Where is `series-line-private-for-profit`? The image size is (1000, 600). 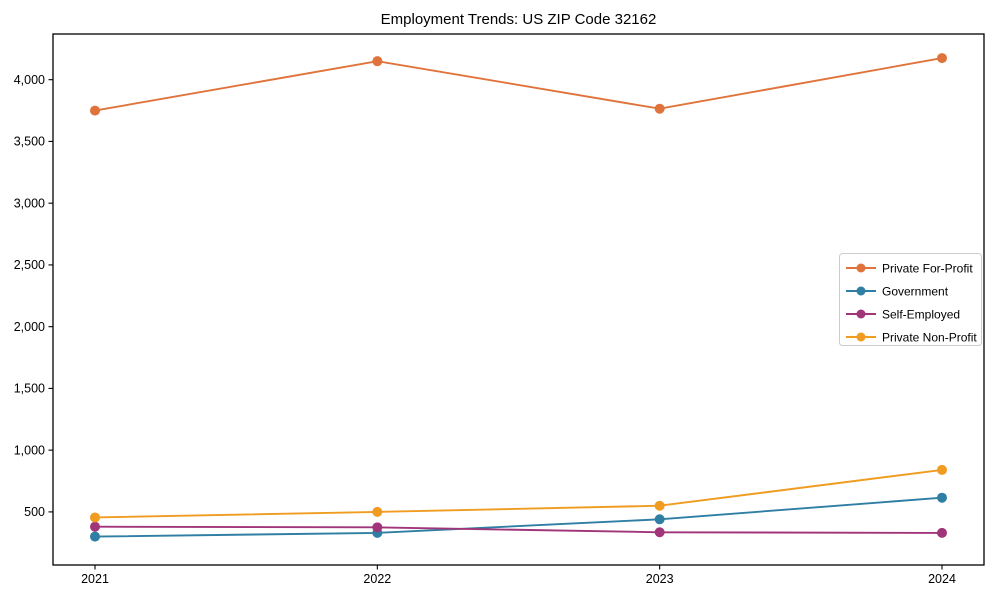 series-line-private-for-profit is located at coordinates (518, 84).